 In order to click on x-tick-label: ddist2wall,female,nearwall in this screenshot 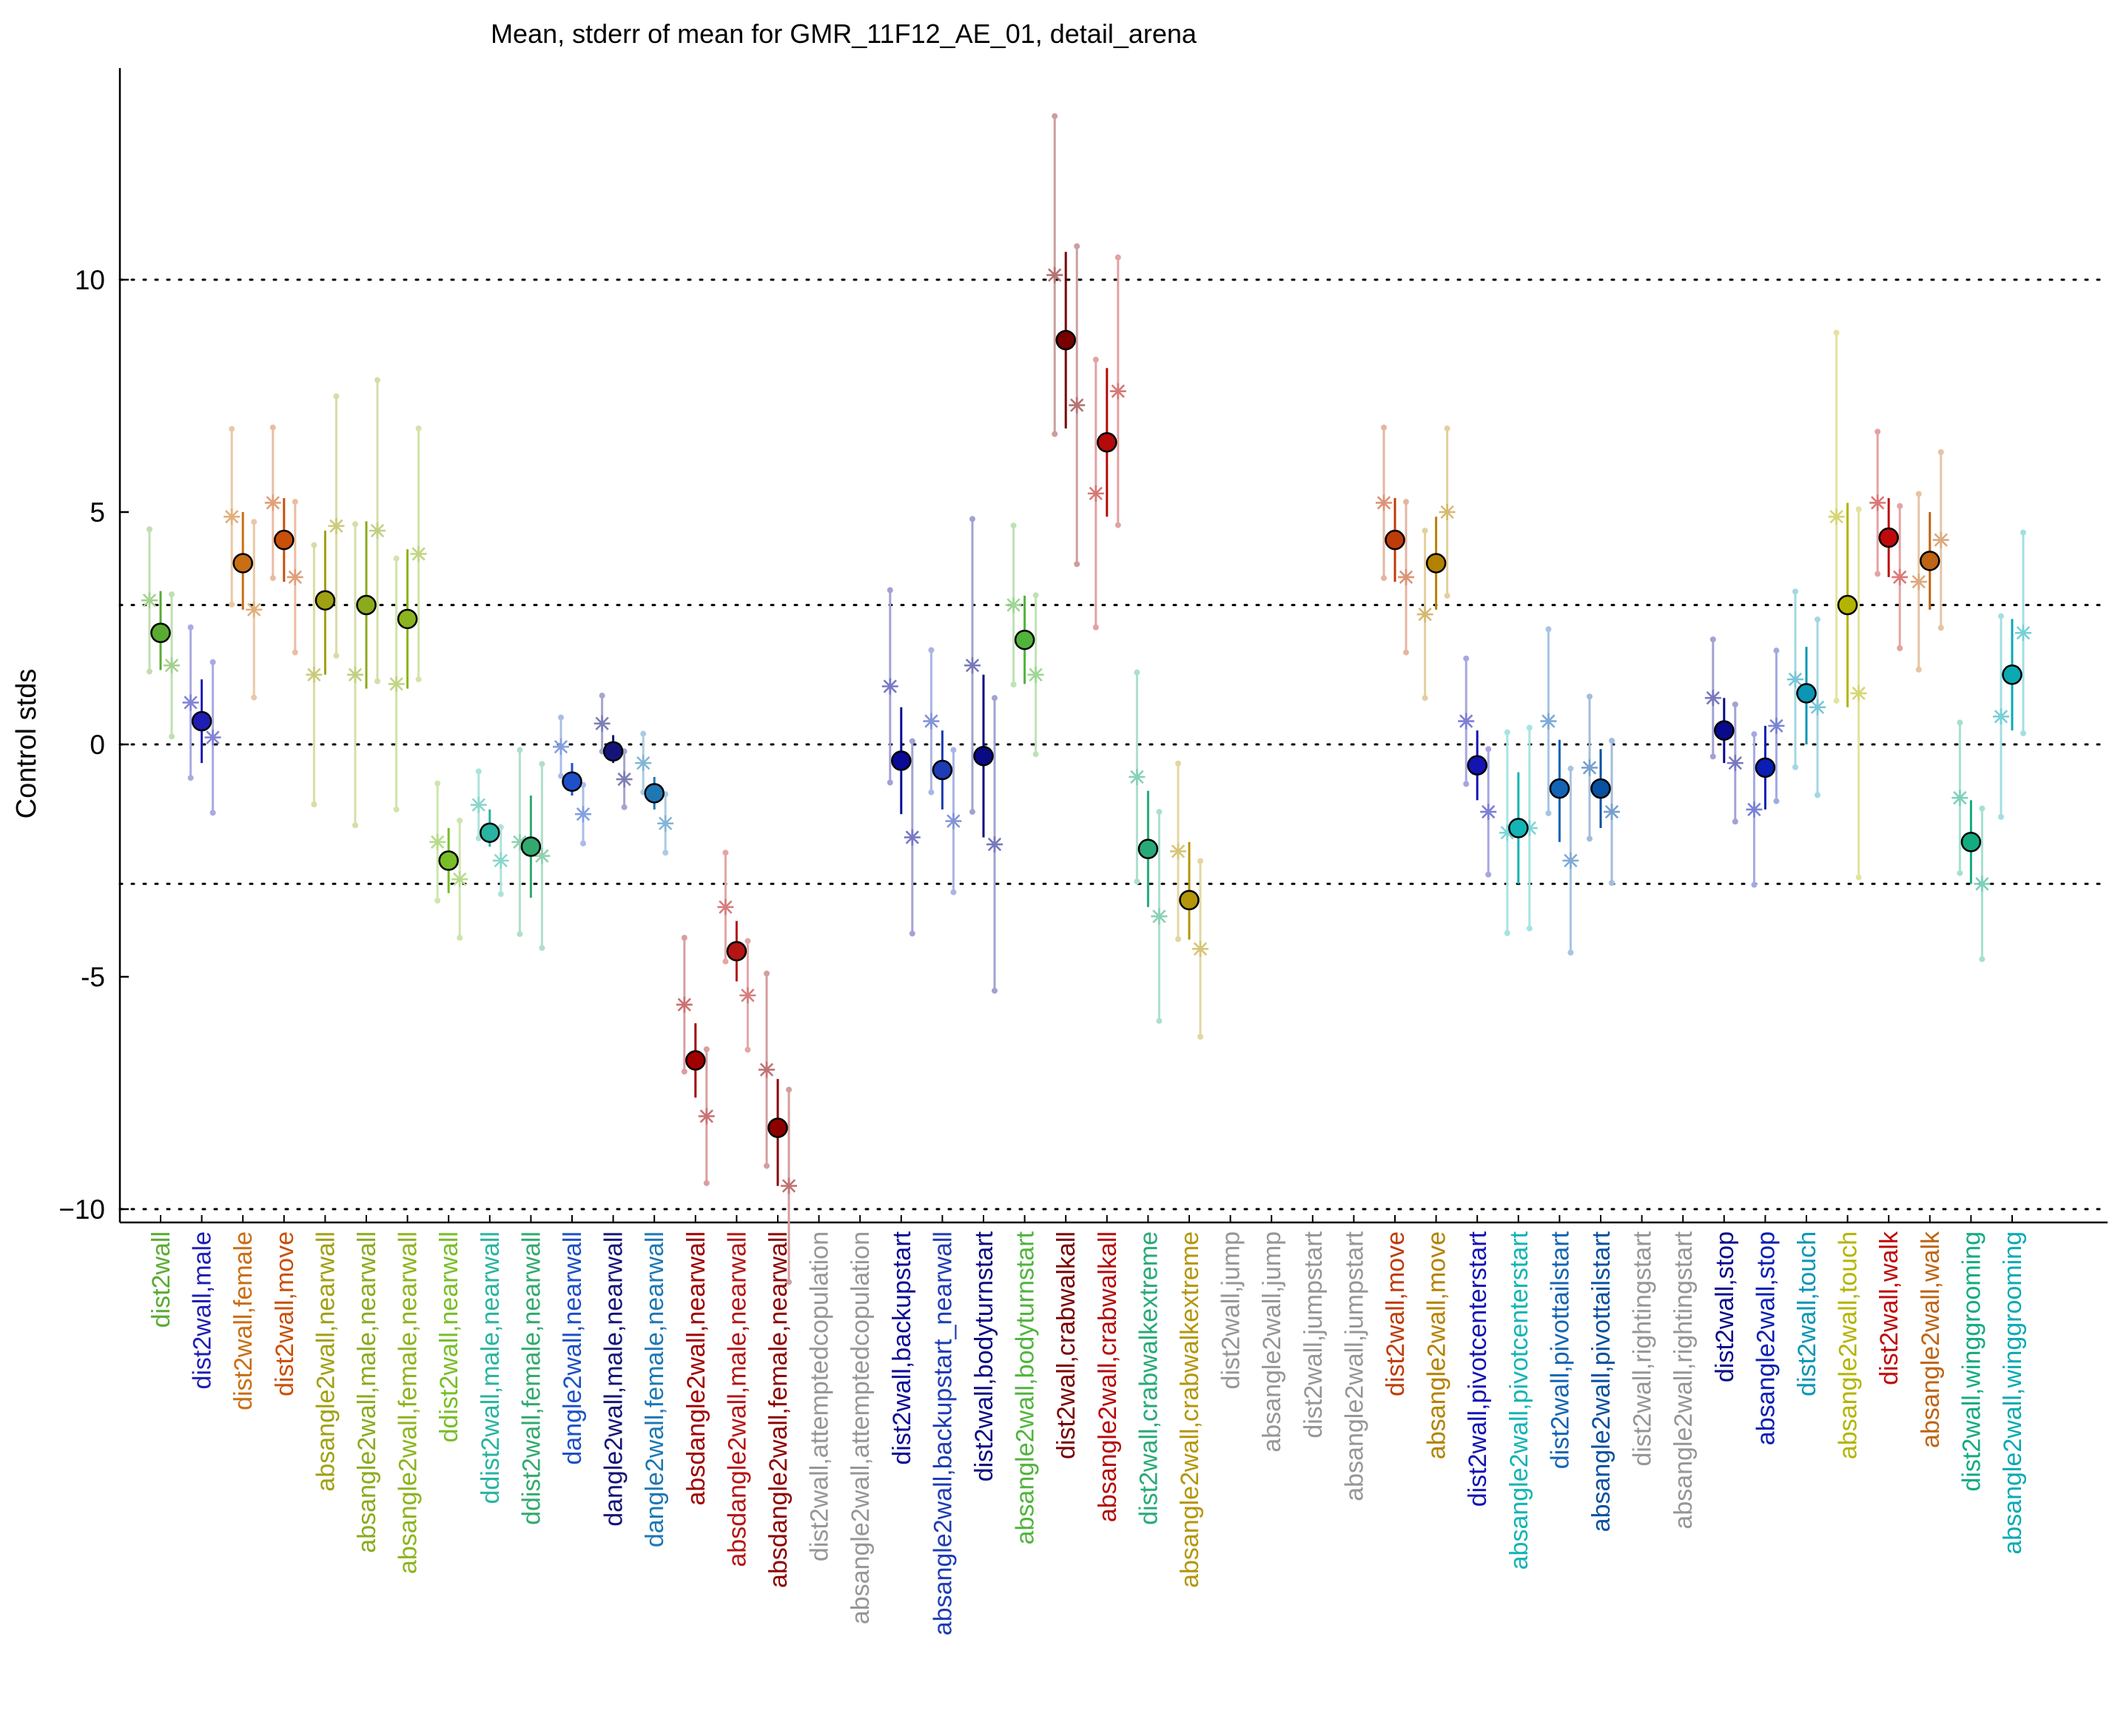, I will do `click(531, 1378)`.